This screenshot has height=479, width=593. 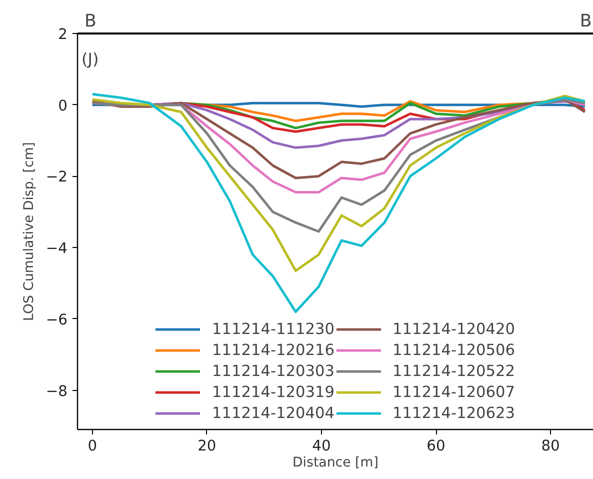 I want to click on y-tick-label: −4, so click(x=57, y=249).